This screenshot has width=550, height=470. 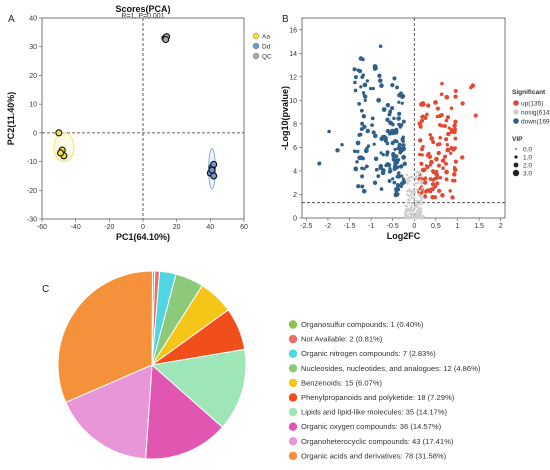 What do you see at coordinates (393, 226) in the screenshot?
I see `volcano-x-tick-label: -0.5` at bounding box center [393, 226].